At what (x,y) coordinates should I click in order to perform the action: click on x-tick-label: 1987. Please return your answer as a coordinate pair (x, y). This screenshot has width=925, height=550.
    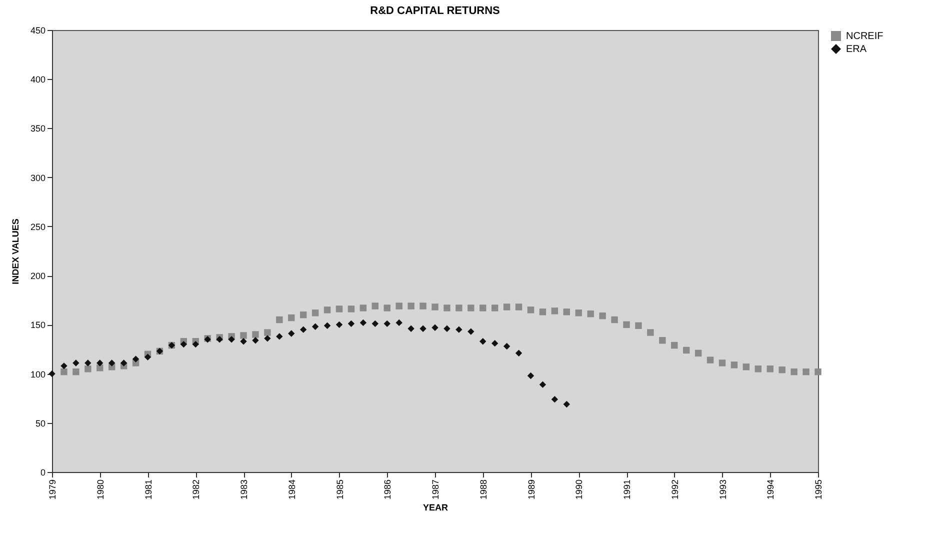
    Looking at the image, I should click on (435, 490).